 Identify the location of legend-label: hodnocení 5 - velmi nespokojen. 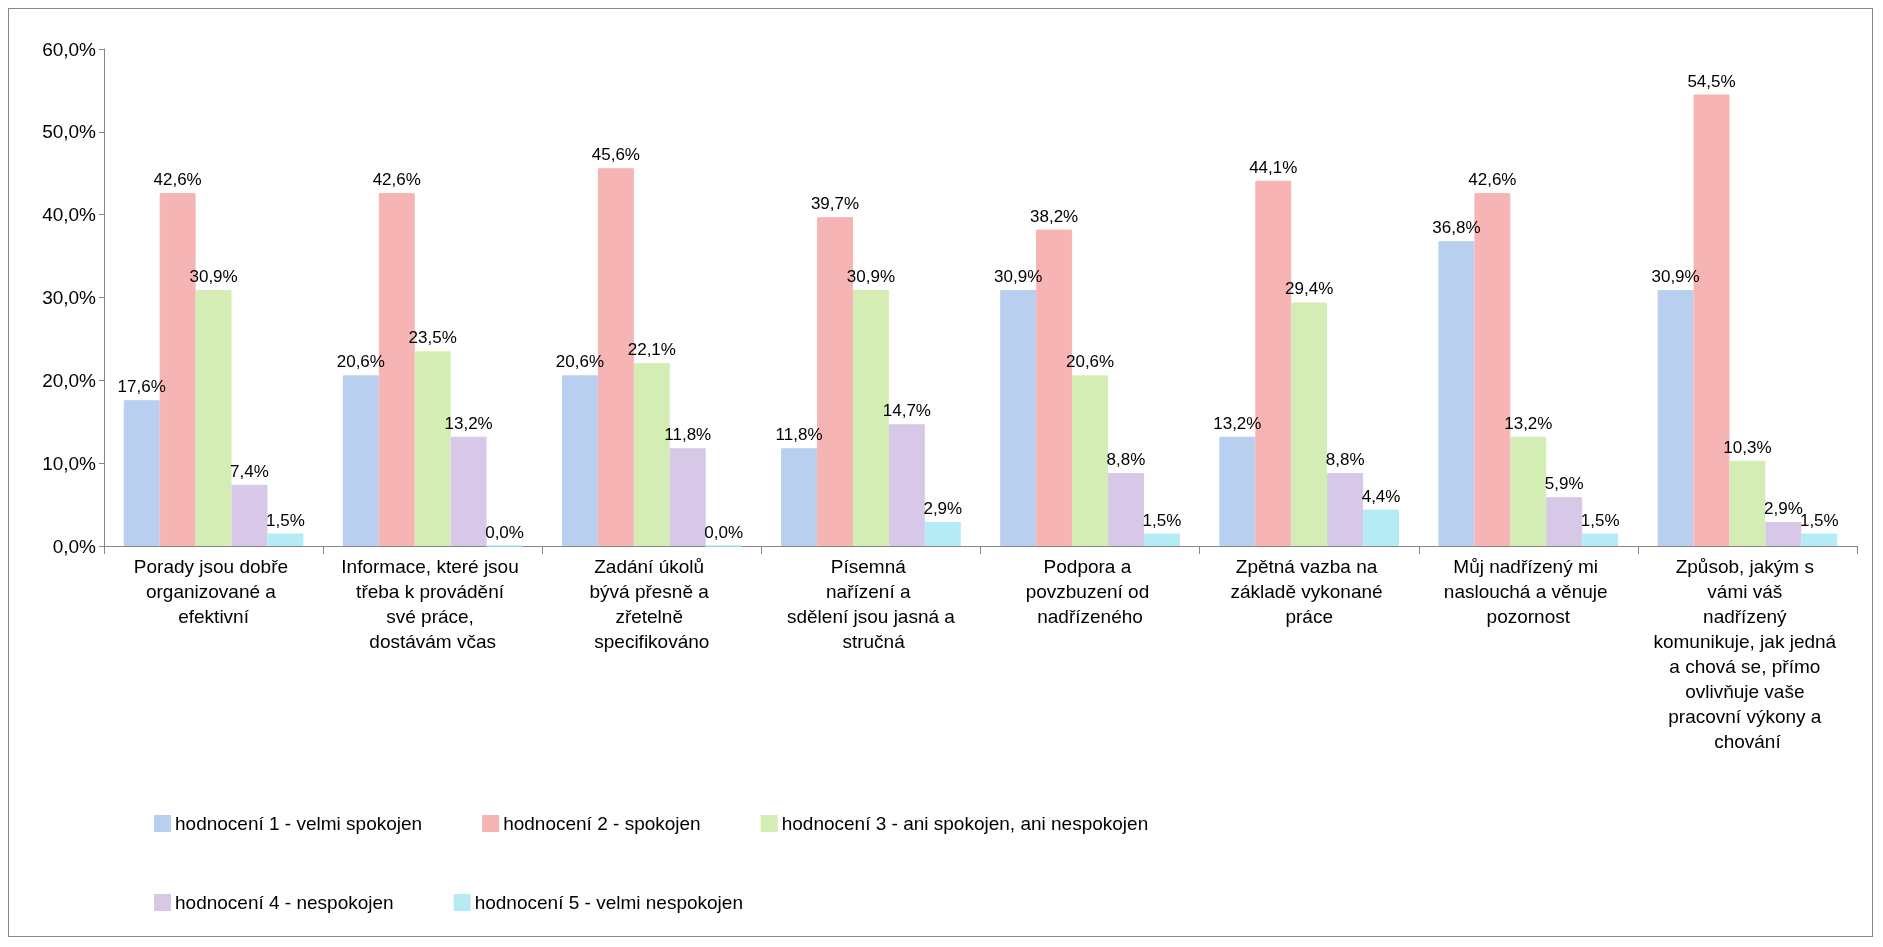
(608, 902).